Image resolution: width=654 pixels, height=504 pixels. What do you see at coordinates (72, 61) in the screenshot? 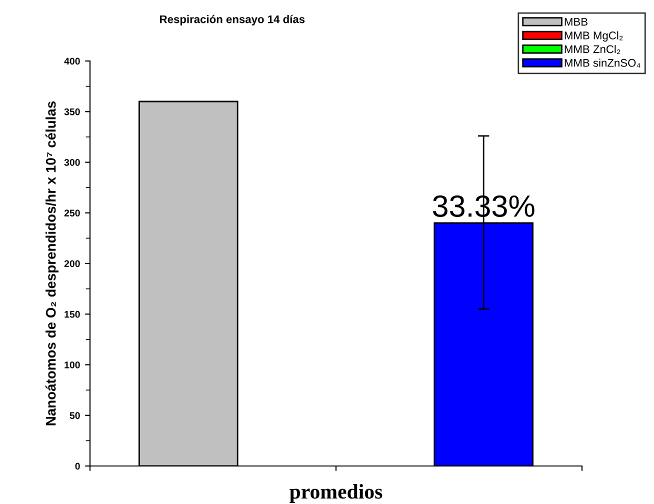
I see `y-tick-label: 400` at bounding box center [72, 61].